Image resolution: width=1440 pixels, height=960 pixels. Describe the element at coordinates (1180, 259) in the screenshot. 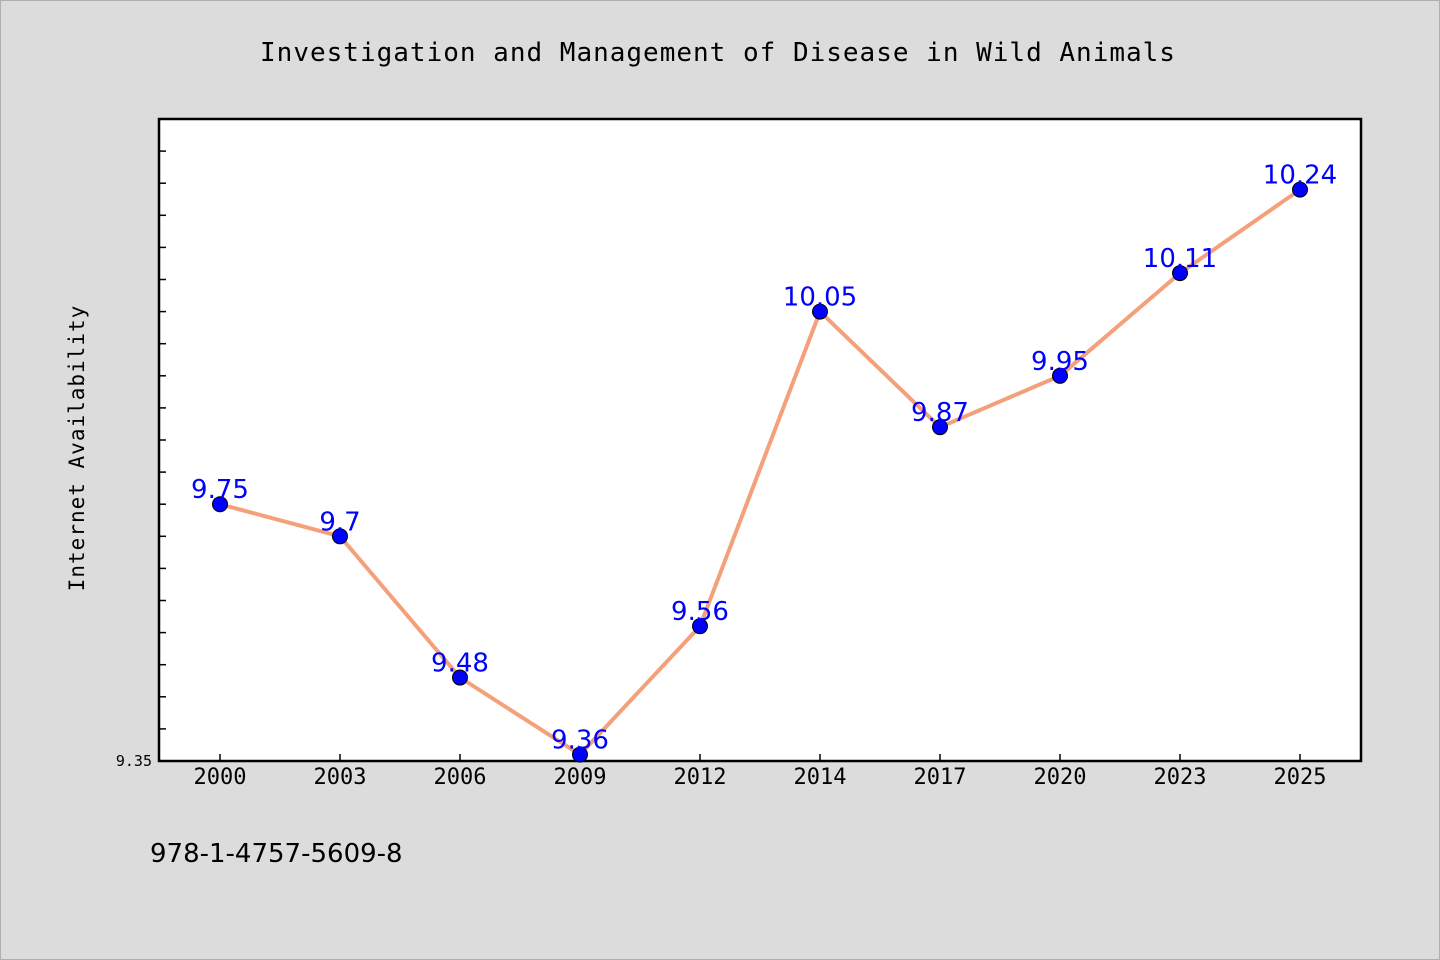

I see `data-label: 10.11` at that location.